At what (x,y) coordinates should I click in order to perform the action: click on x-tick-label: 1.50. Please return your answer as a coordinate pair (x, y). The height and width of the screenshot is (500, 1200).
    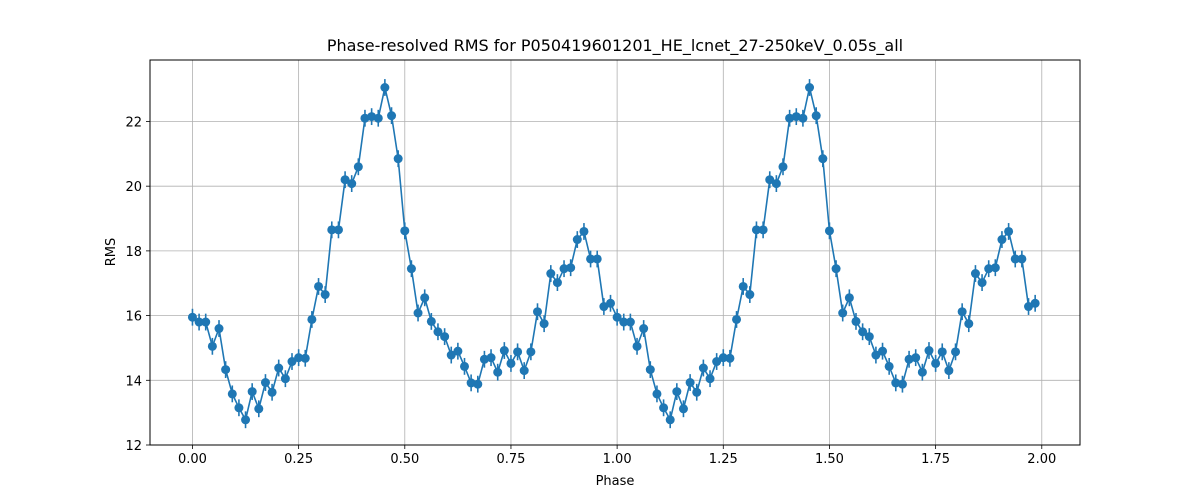
    Looking at the image, I should click on (829, 459).